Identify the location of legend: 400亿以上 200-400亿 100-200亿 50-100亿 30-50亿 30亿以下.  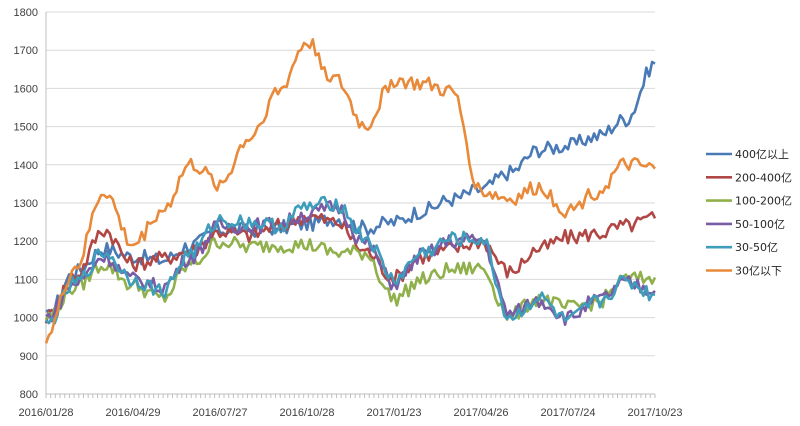
(749, 213).